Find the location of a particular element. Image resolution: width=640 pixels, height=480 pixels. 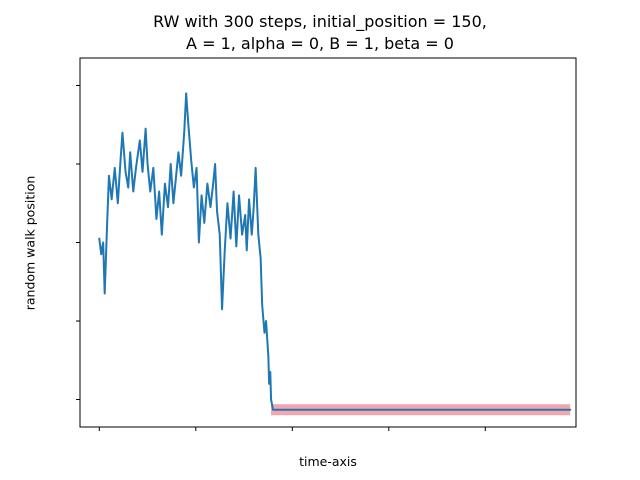

chart-title-line-2: A = 1, alpha = 0, B = 1, beta = 0 is located at coordinates (320, 43).